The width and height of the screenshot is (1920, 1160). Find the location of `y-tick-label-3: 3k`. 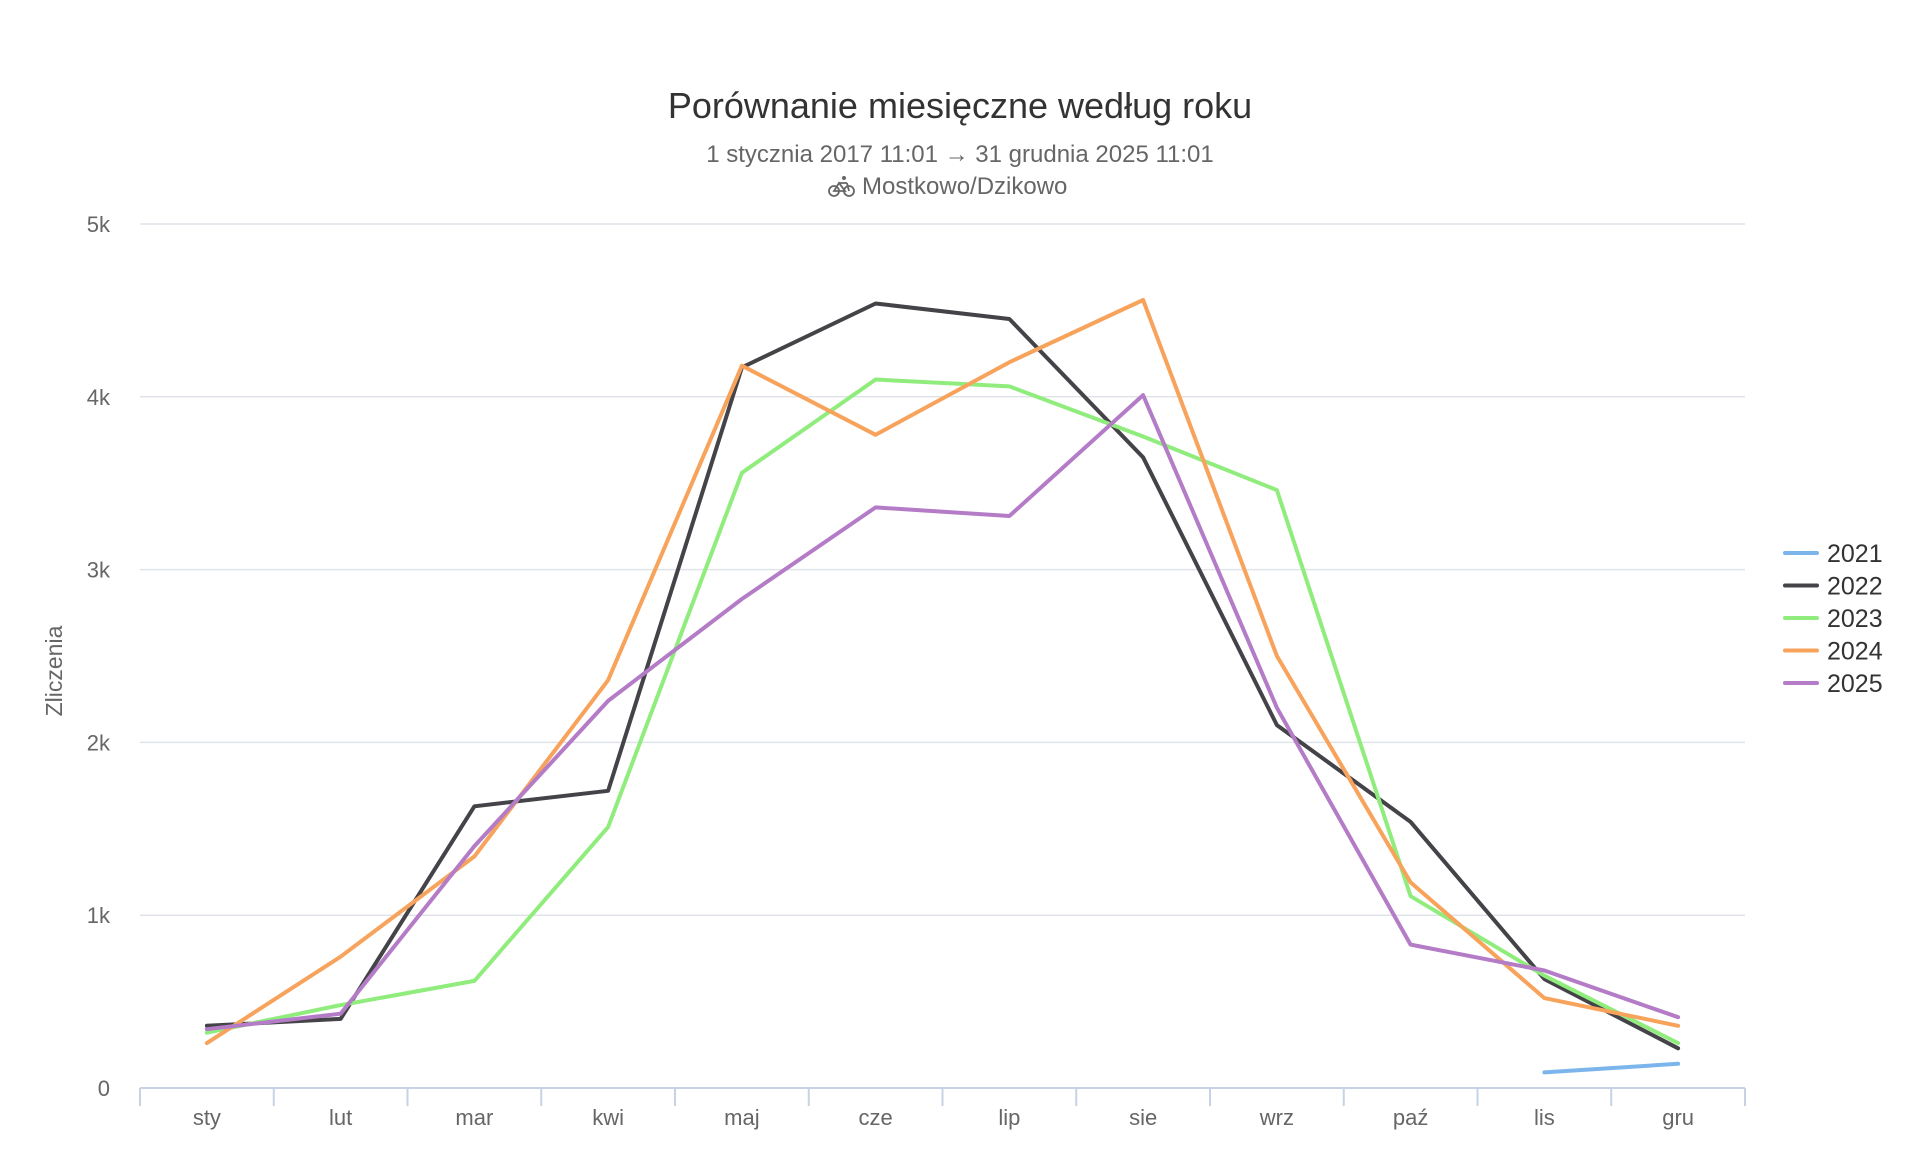

y-tick-label-3: 3k is located at coordinates (99, 570).